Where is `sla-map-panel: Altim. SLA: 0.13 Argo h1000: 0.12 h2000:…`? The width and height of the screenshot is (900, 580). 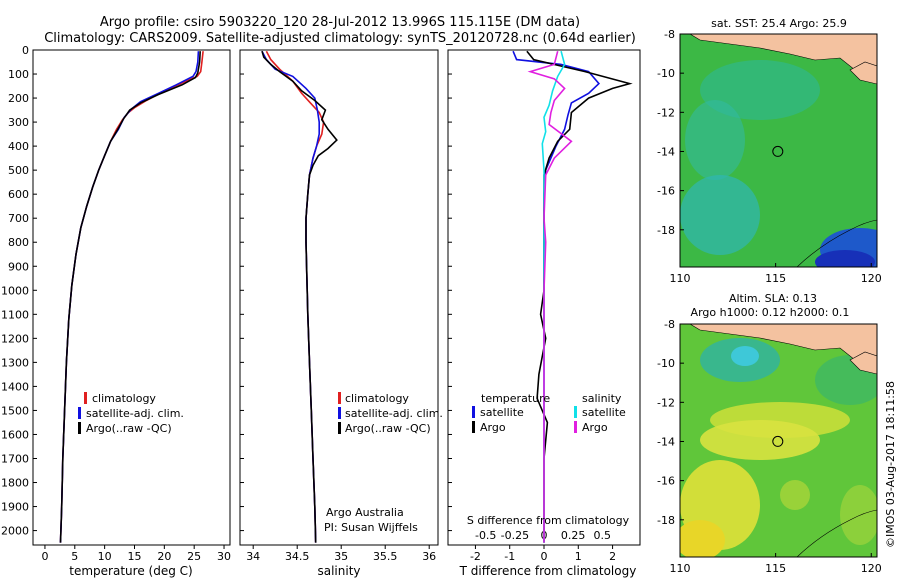
sla-map-panel: Altim. SLA: 0.13 Argo h1000: 0.12 h2000:… is located at coordinates (769, 433).